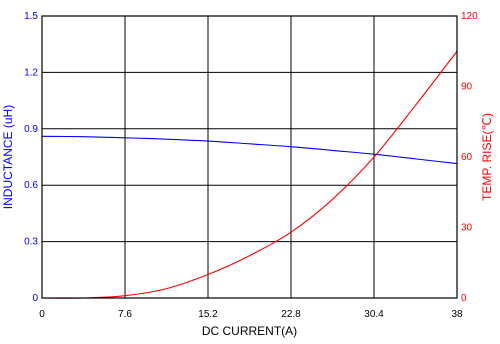 Image resolution: width=500 pixels, height=344 pixels. What do you see at coordinates (42, 314) in the screenshot?
I see `x-tick-label: 0` at bounding box center [42, 314].